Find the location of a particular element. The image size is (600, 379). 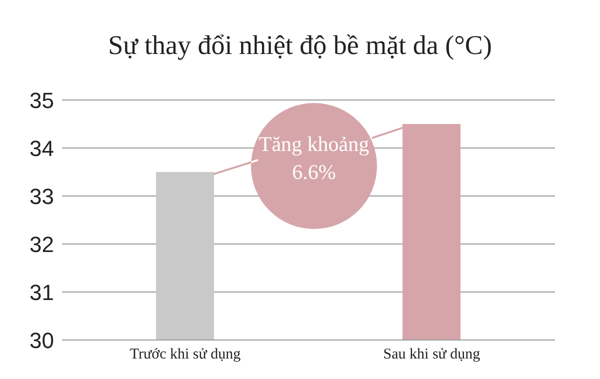

y-tick-label: 33 is located at coordinates (42, 196).